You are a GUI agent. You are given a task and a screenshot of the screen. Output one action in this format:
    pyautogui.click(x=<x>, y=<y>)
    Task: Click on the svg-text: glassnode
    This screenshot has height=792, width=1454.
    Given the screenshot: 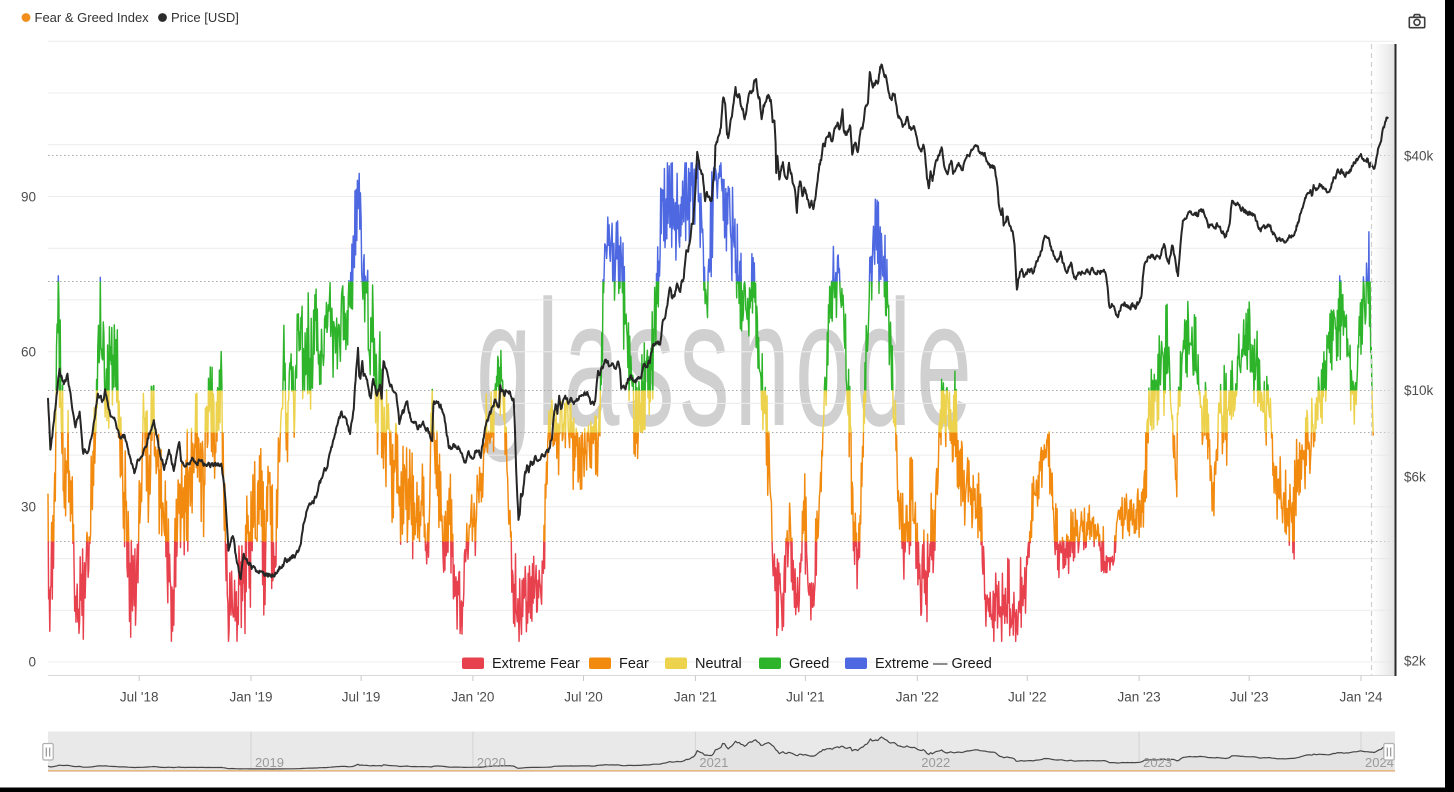 What is the action you would take?
    pyautogui.click(x=726, y=363)
    